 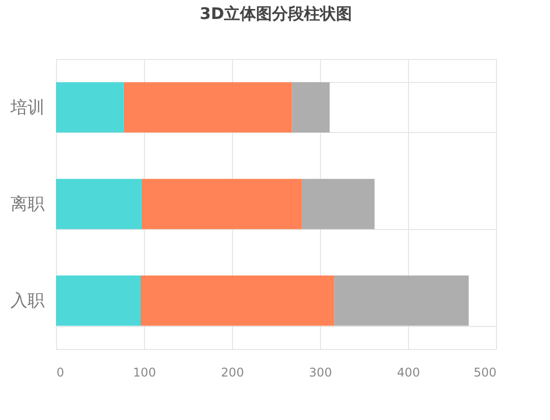 I want to click on x-tick-label: 400, so click(x=408, y=373).